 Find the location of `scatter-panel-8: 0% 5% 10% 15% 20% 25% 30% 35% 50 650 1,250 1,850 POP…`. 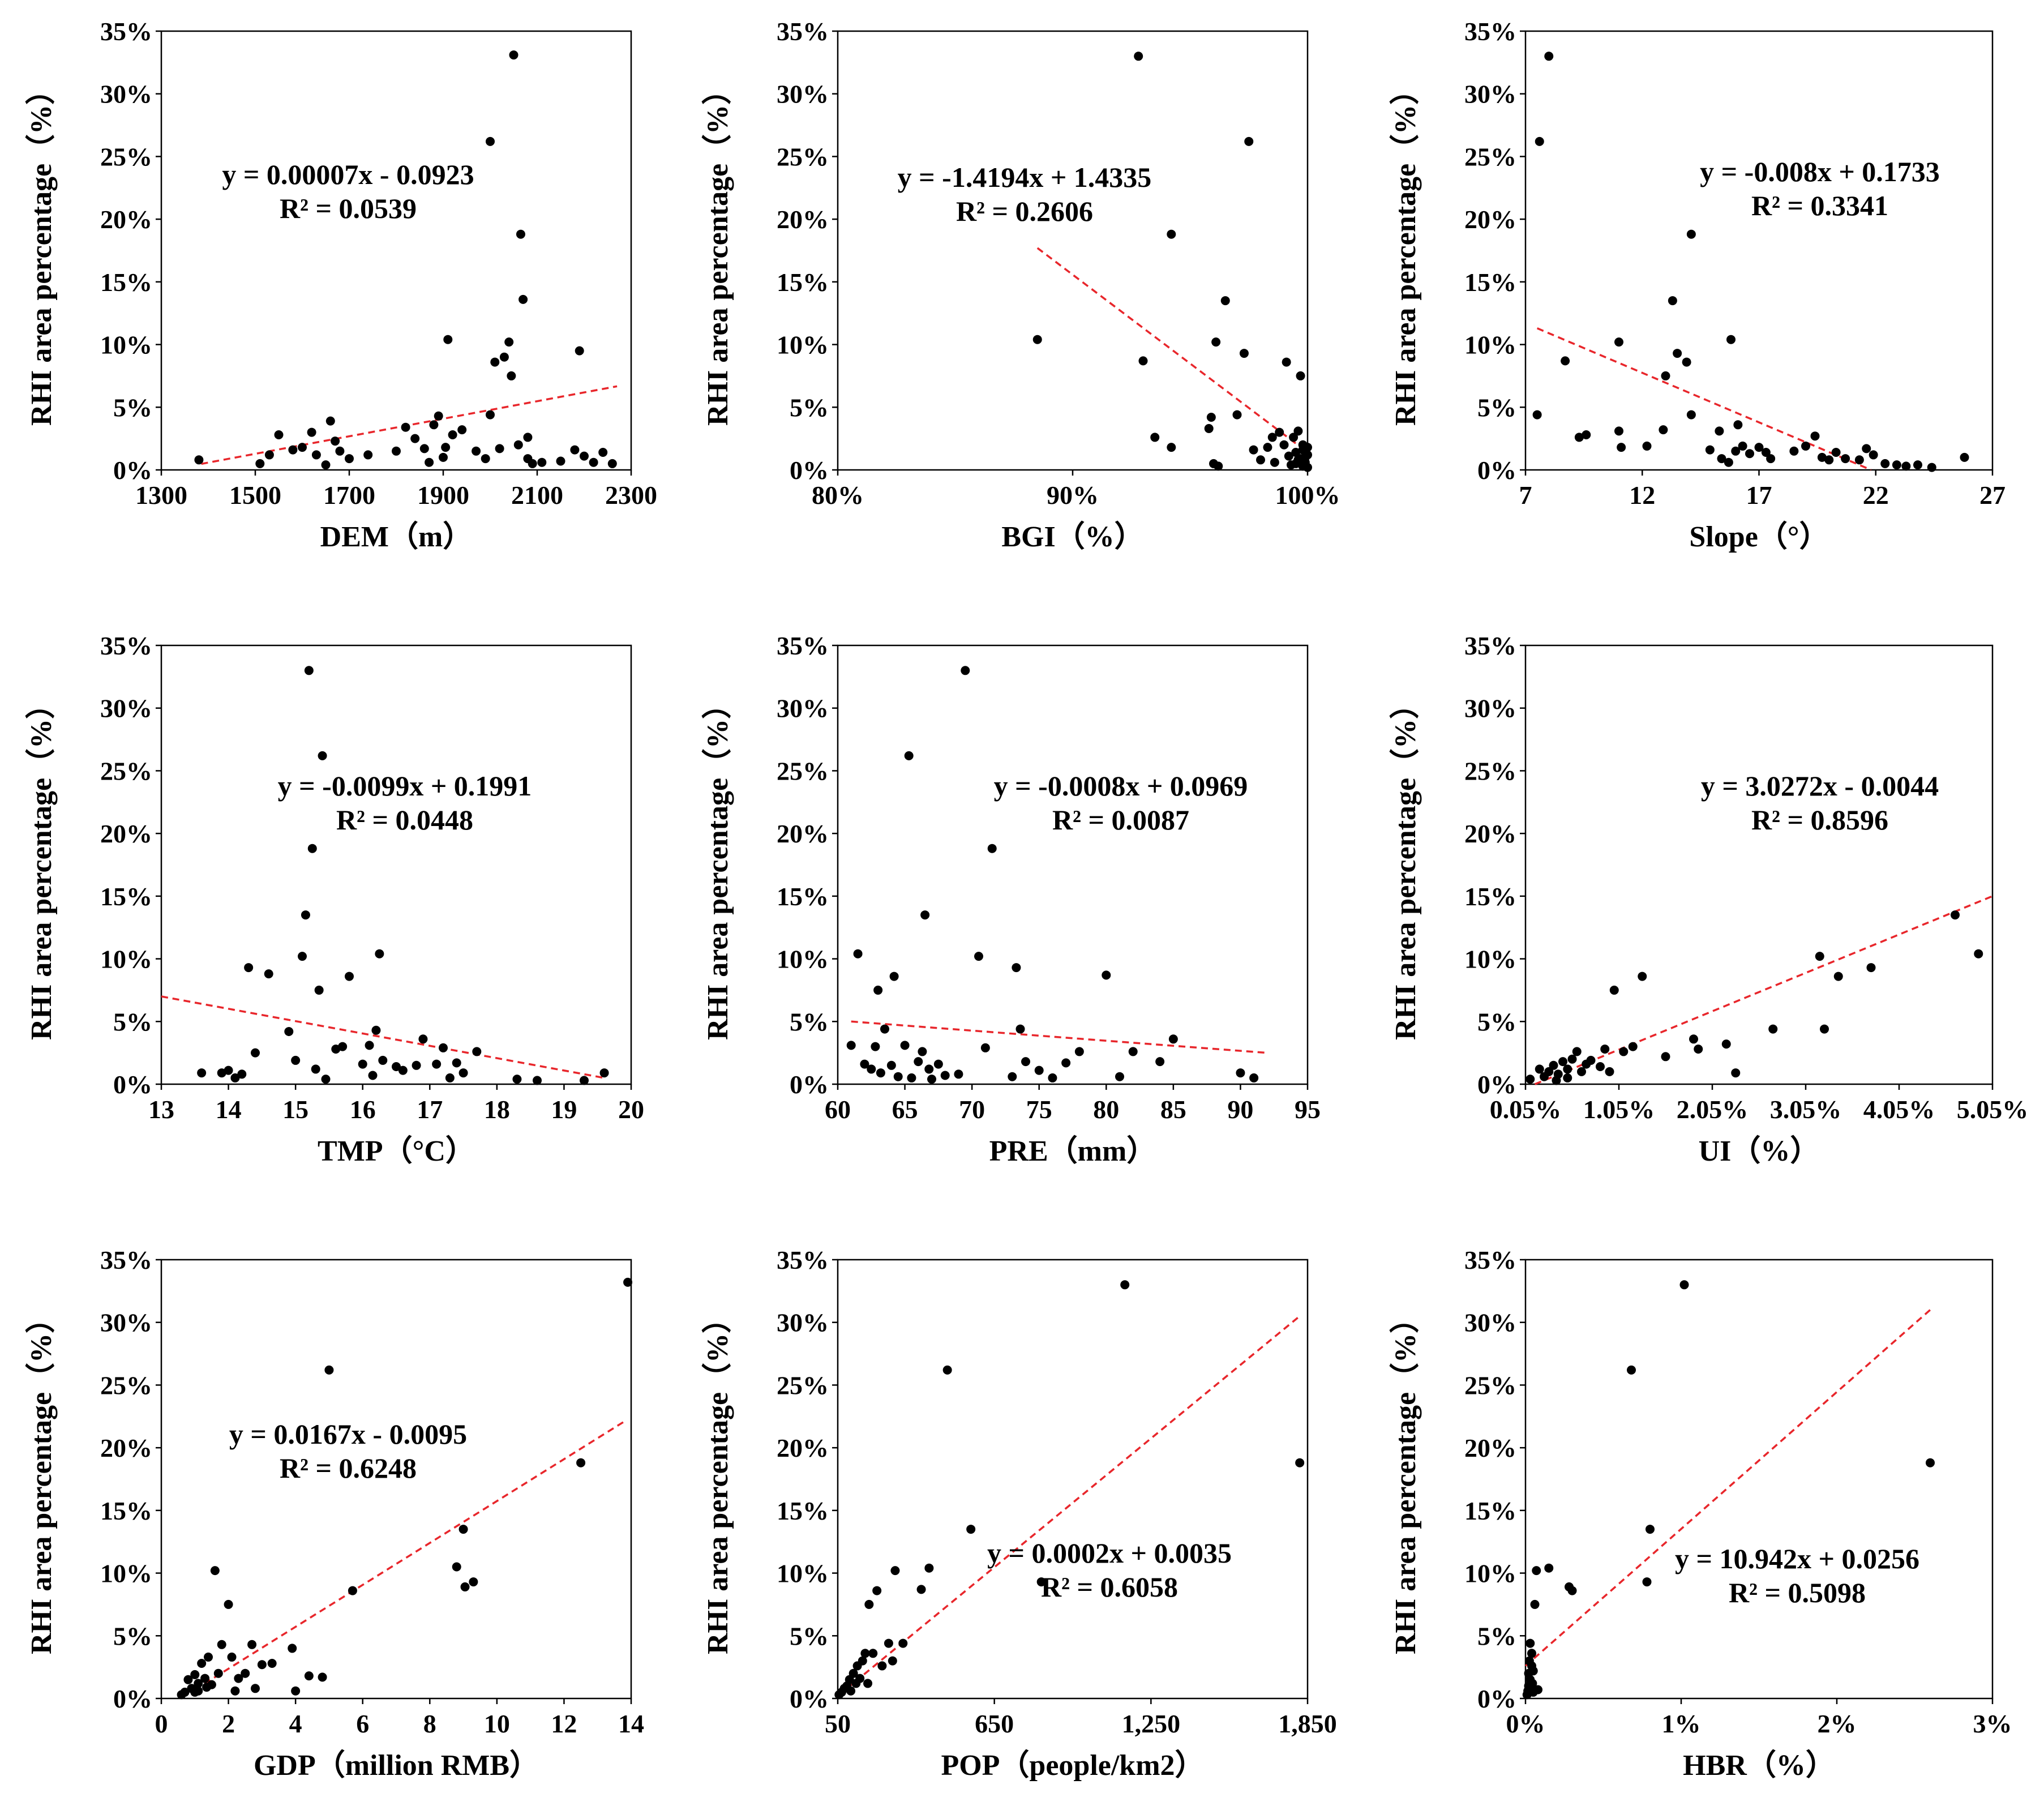

scatter-panel-8: 0% 5% 10% 15% 20% 25% 30% 35% 50 650 1,250 1,850 POP… is located at coordinates (1019, 1514).